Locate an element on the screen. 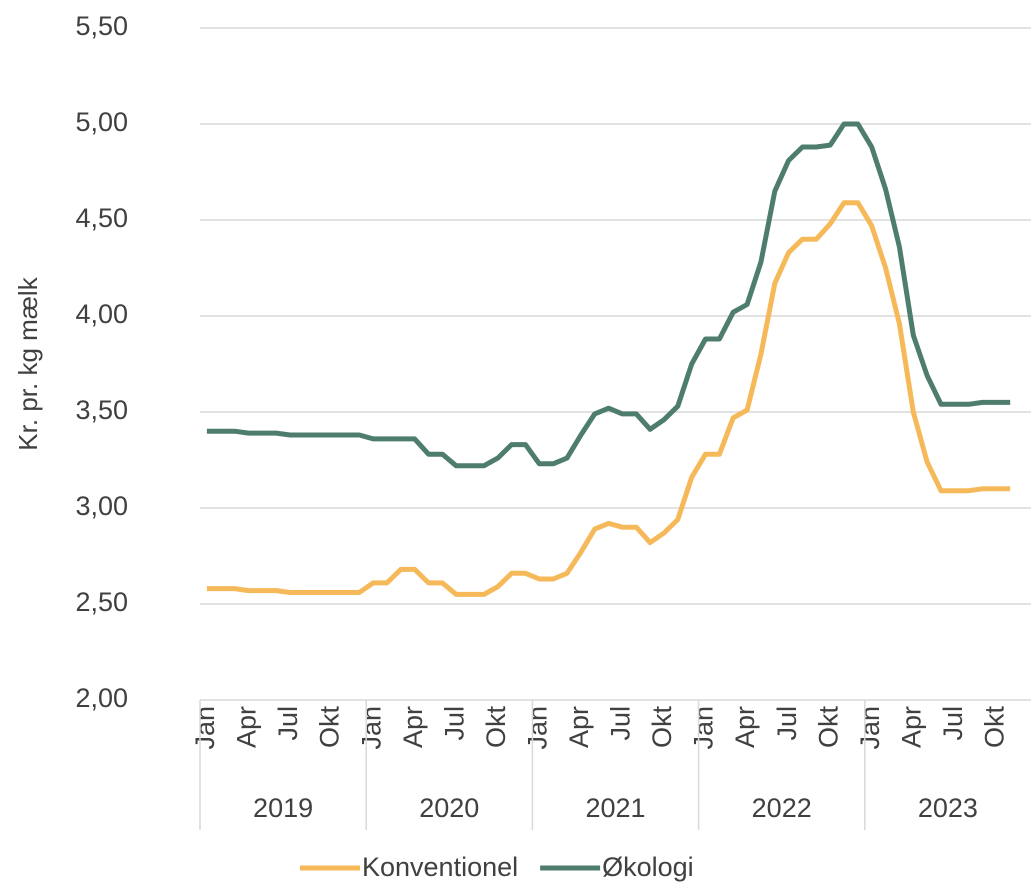  legend-label: Økologi is located at coordinates (648, 867).